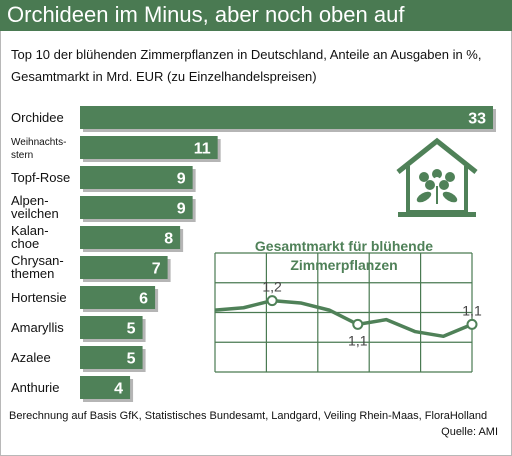 This screenshot has height=456, width=512. What do you see at coordinates (38, 142) in the screenshot?
I see `category-label: Weihnachts-` at bounding box center [38, 142].